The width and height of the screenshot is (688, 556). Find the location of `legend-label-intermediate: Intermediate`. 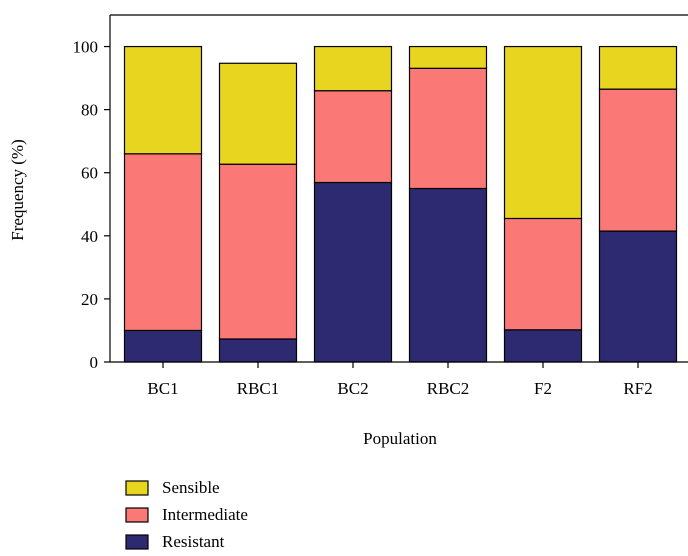

legend-label-intermediate: Intermediate is located at coordinates (205, 514).